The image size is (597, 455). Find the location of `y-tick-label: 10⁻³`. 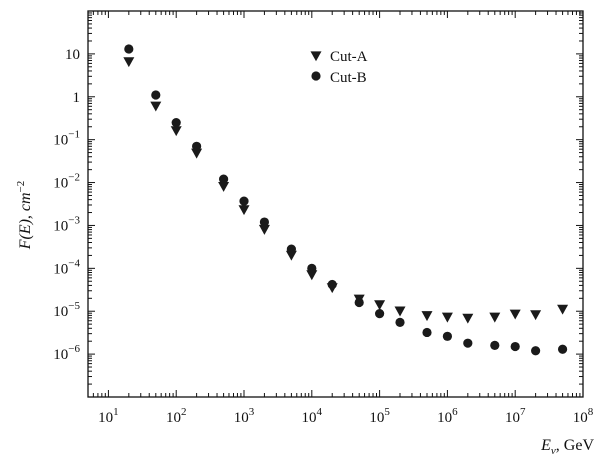

y-tick-label: 10⁻³ is located at coordinates (66, 224).